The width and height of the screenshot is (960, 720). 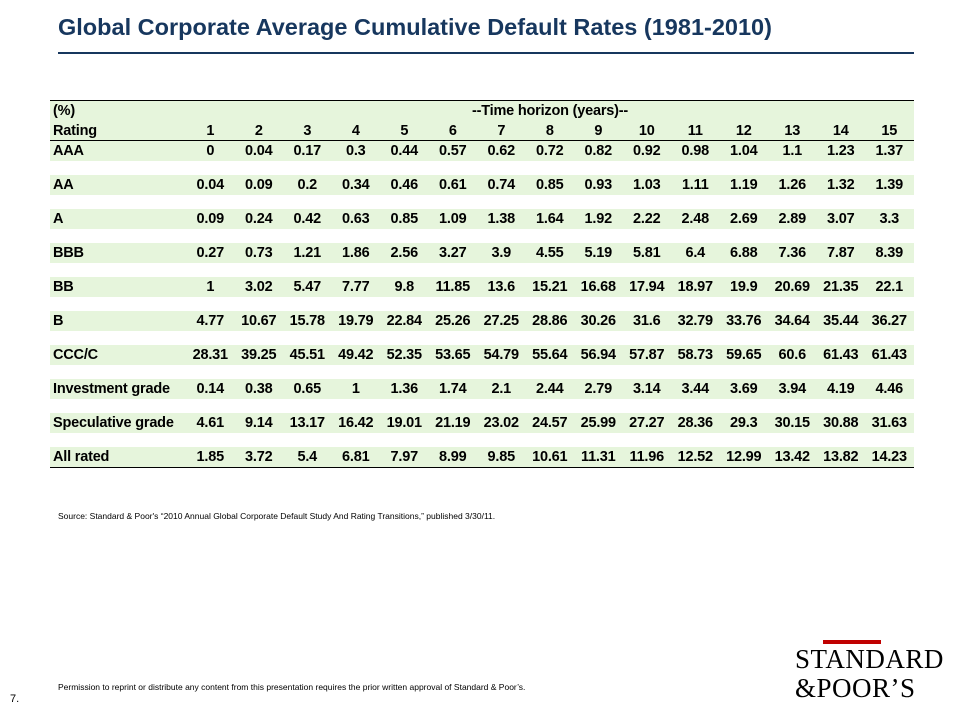 What do you see at coordinates (307, 185) in the screenshot?
I see `default-rate-cell: 0.2` at bounding box center [307, 185].